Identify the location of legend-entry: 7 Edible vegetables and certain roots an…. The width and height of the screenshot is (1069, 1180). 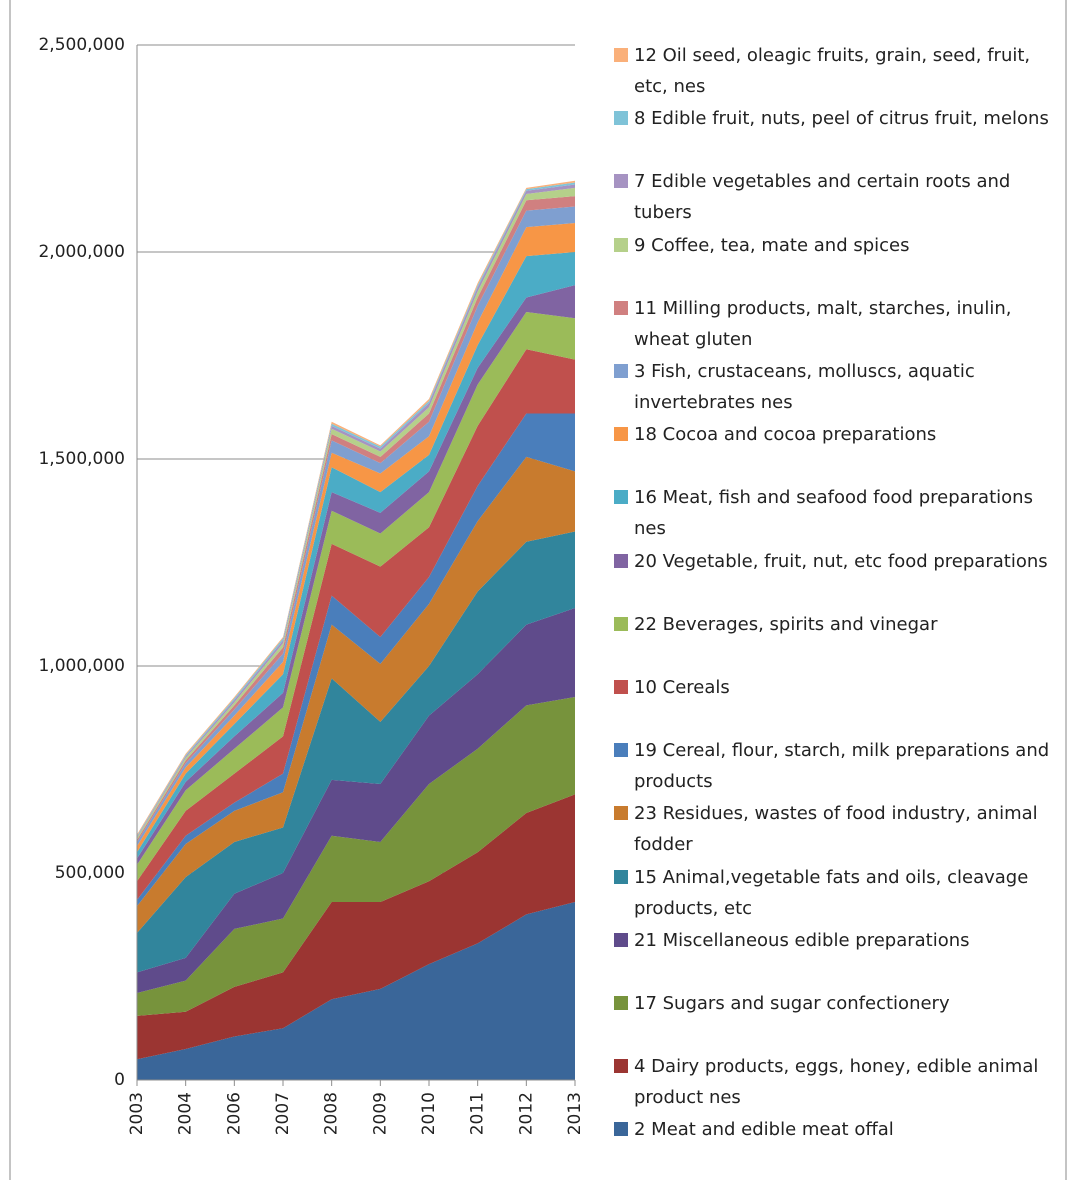
(839, 197).